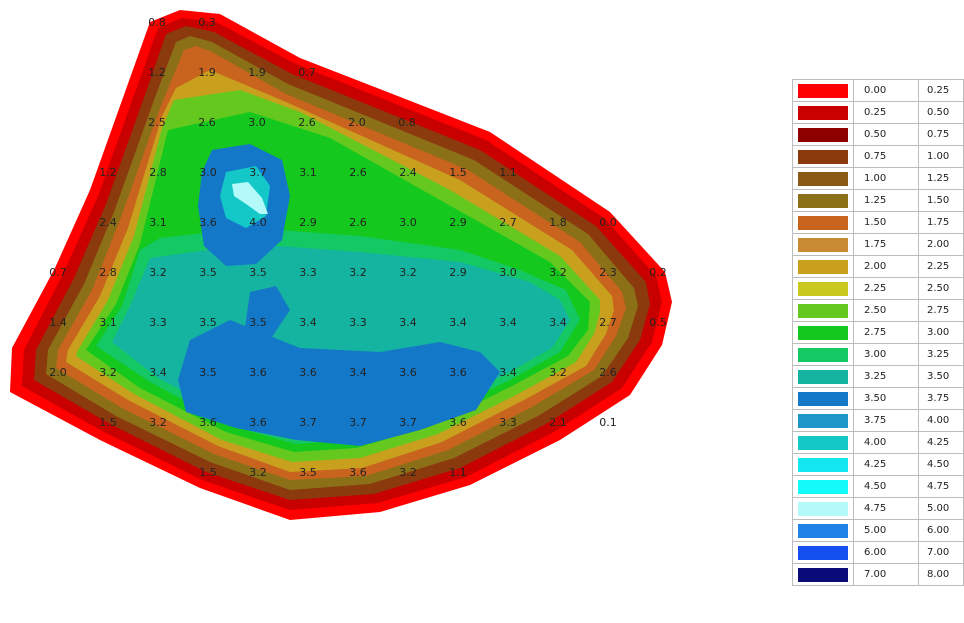 The width and height of the screenshot is (964, 623). I want to click on legend-from: 2.25, so click(886, 288).